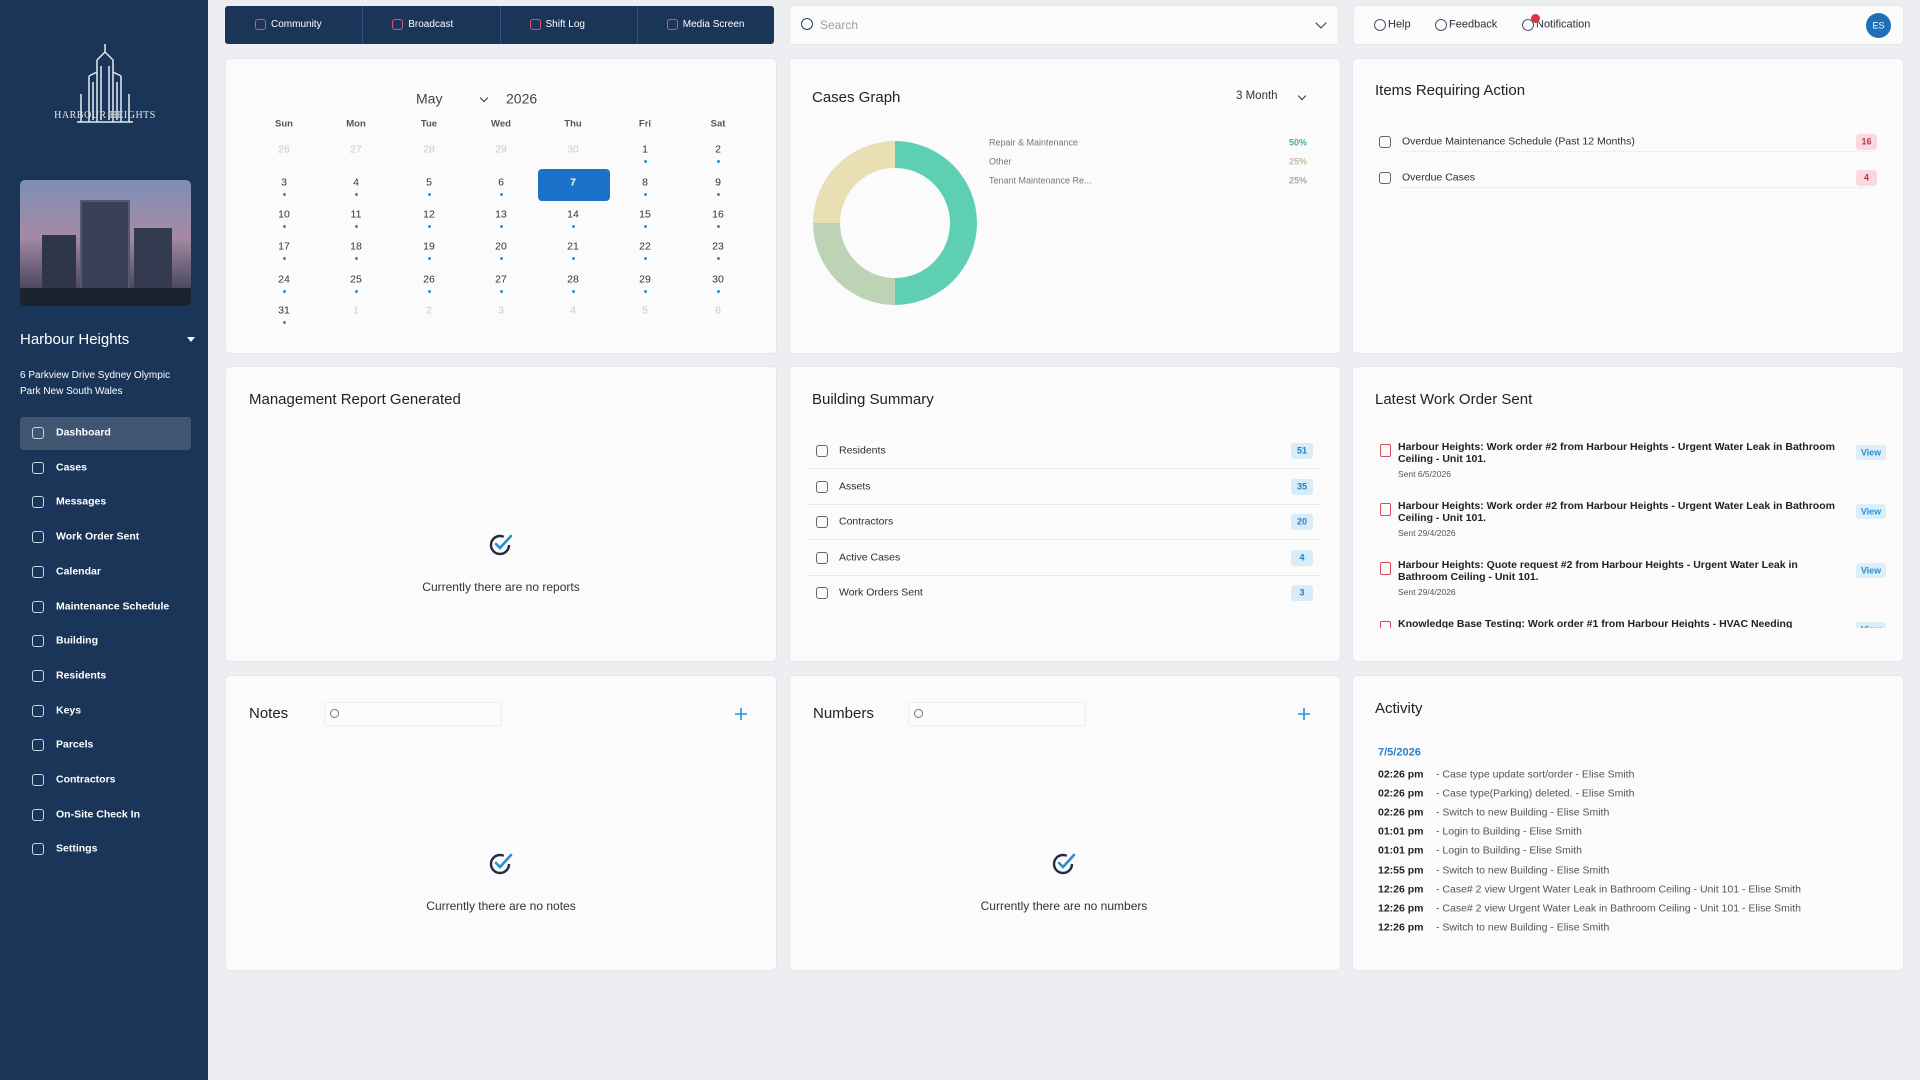  Describe the element at coordinates (78, 571) in the screenshot. I see `menu-label: Calendar` at that location.